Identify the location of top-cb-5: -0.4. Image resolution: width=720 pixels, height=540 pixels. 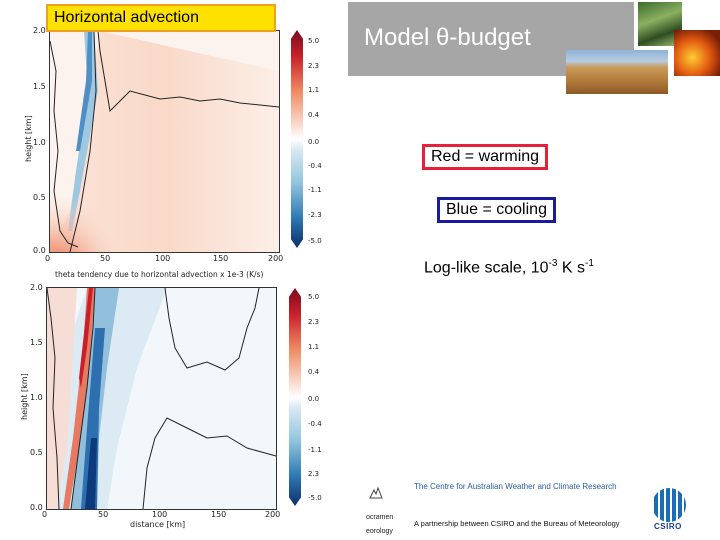
(315, 166).